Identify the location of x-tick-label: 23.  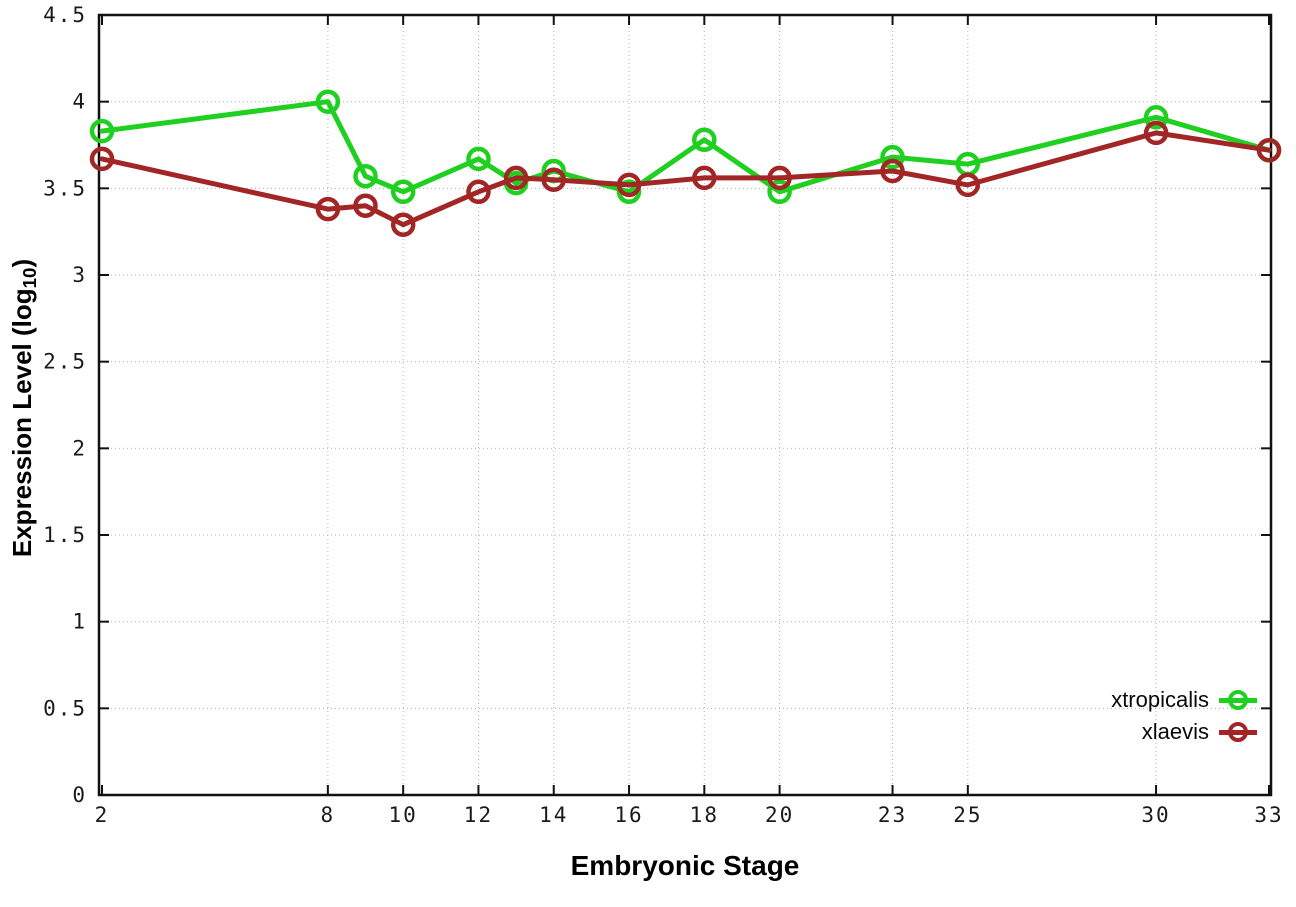
(892, 815).